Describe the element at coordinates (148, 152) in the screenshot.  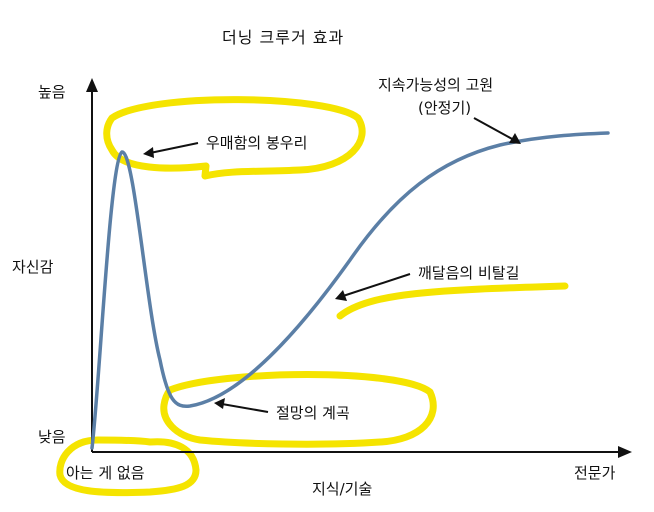
I see `peak-arrowhead` at that location.